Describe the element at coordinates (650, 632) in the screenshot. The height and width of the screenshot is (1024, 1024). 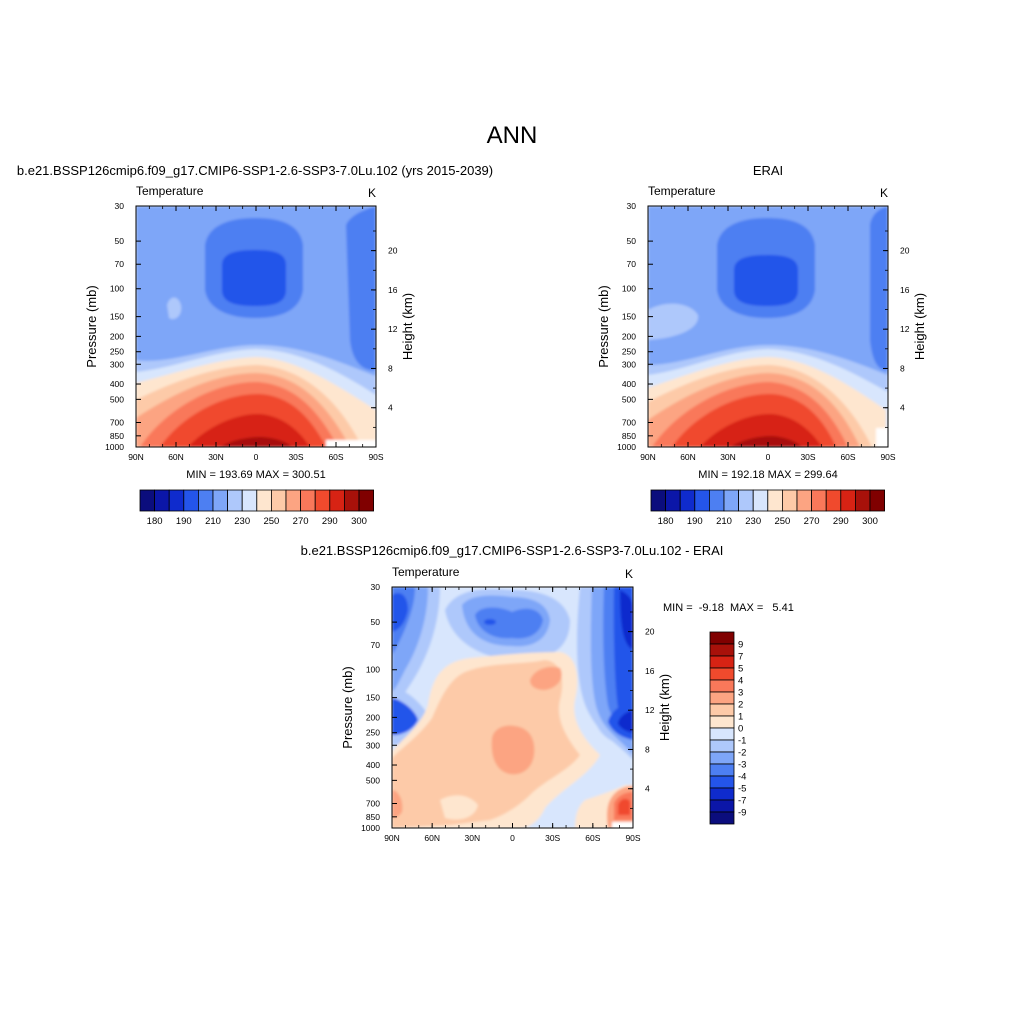
I see `y-right-tick-label: 20` at that location.